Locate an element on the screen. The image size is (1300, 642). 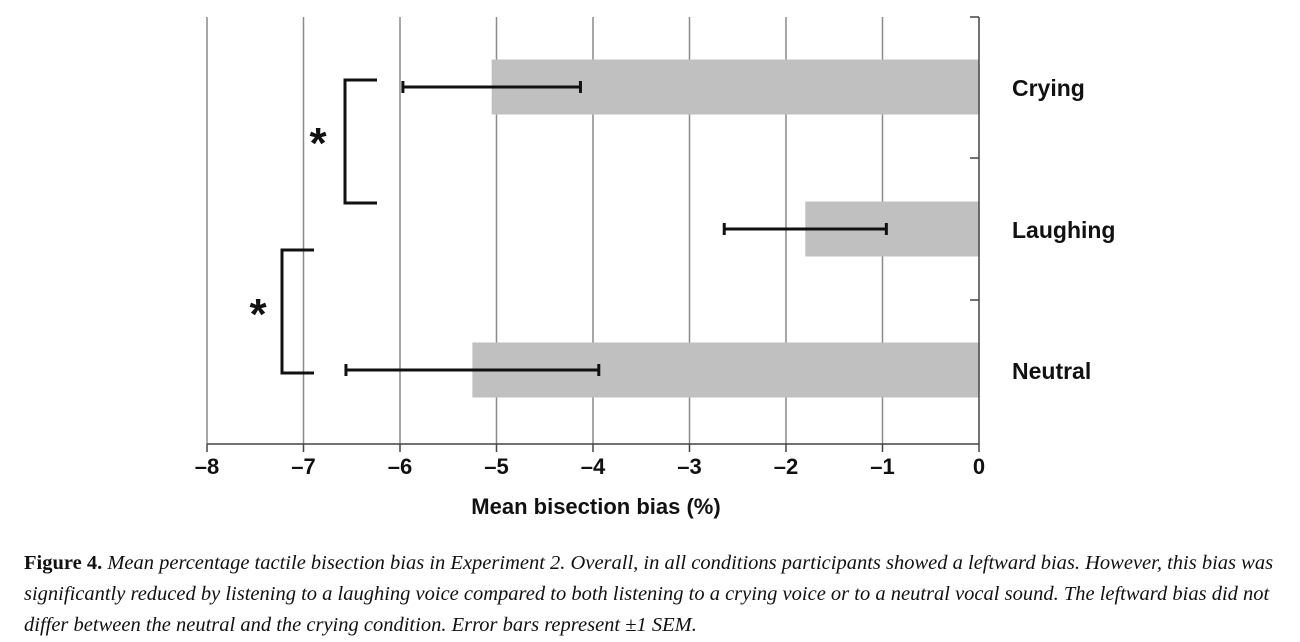
x-axis-title: Mean bisection bias (%) is located at coordinates (595, 506).